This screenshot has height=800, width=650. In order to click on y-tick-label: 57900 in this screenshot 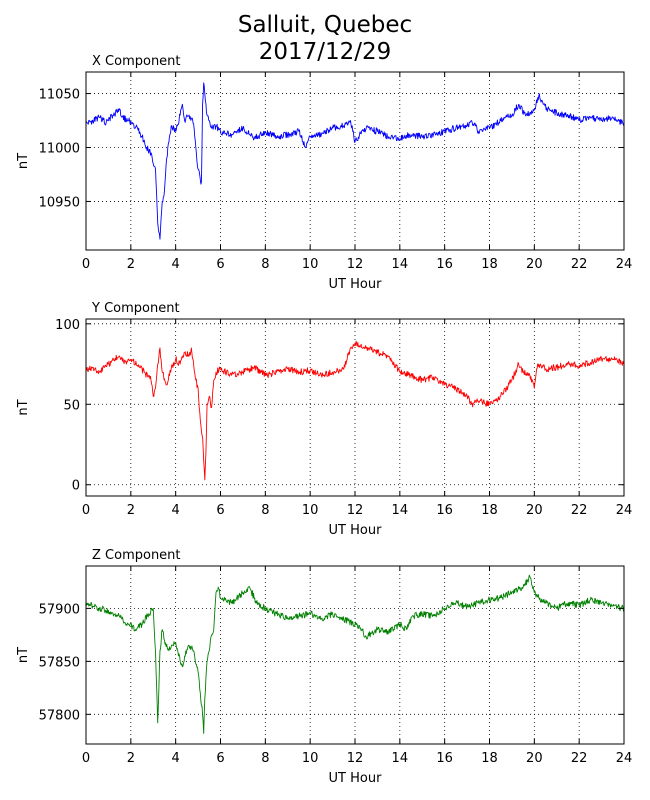, I will do `click(59, 609)`.